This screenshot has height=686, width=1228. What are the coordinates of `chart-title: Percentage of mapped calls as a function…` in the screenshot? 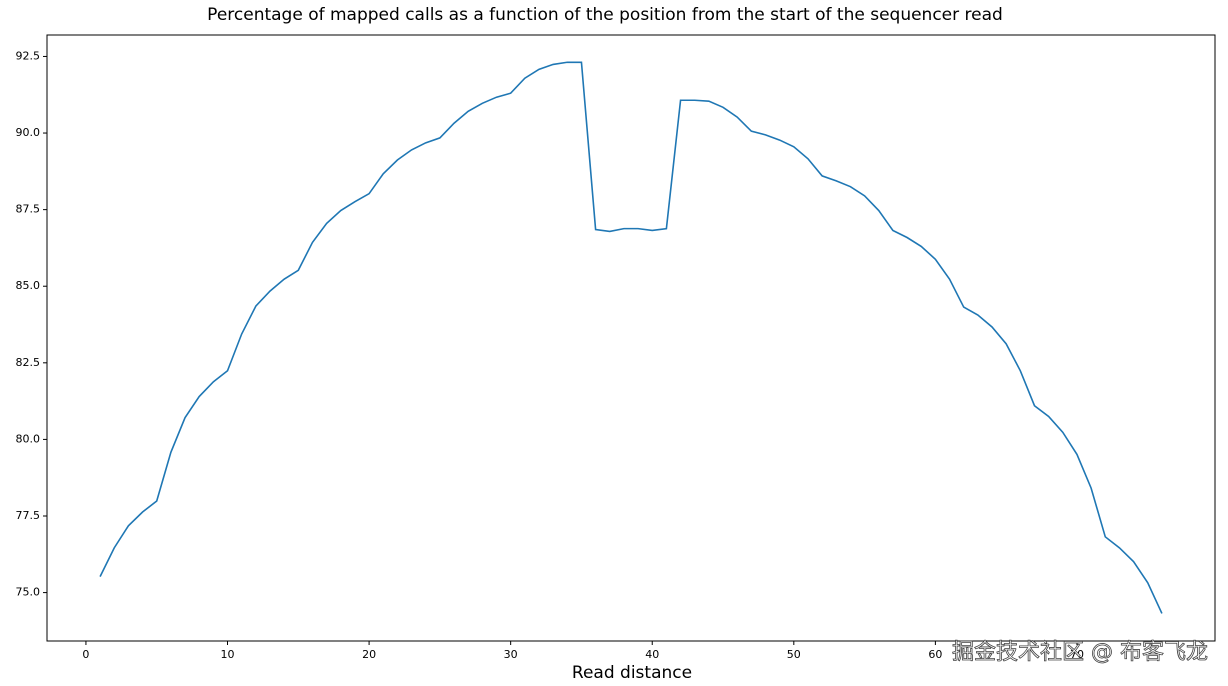 It's located at (605, 15).